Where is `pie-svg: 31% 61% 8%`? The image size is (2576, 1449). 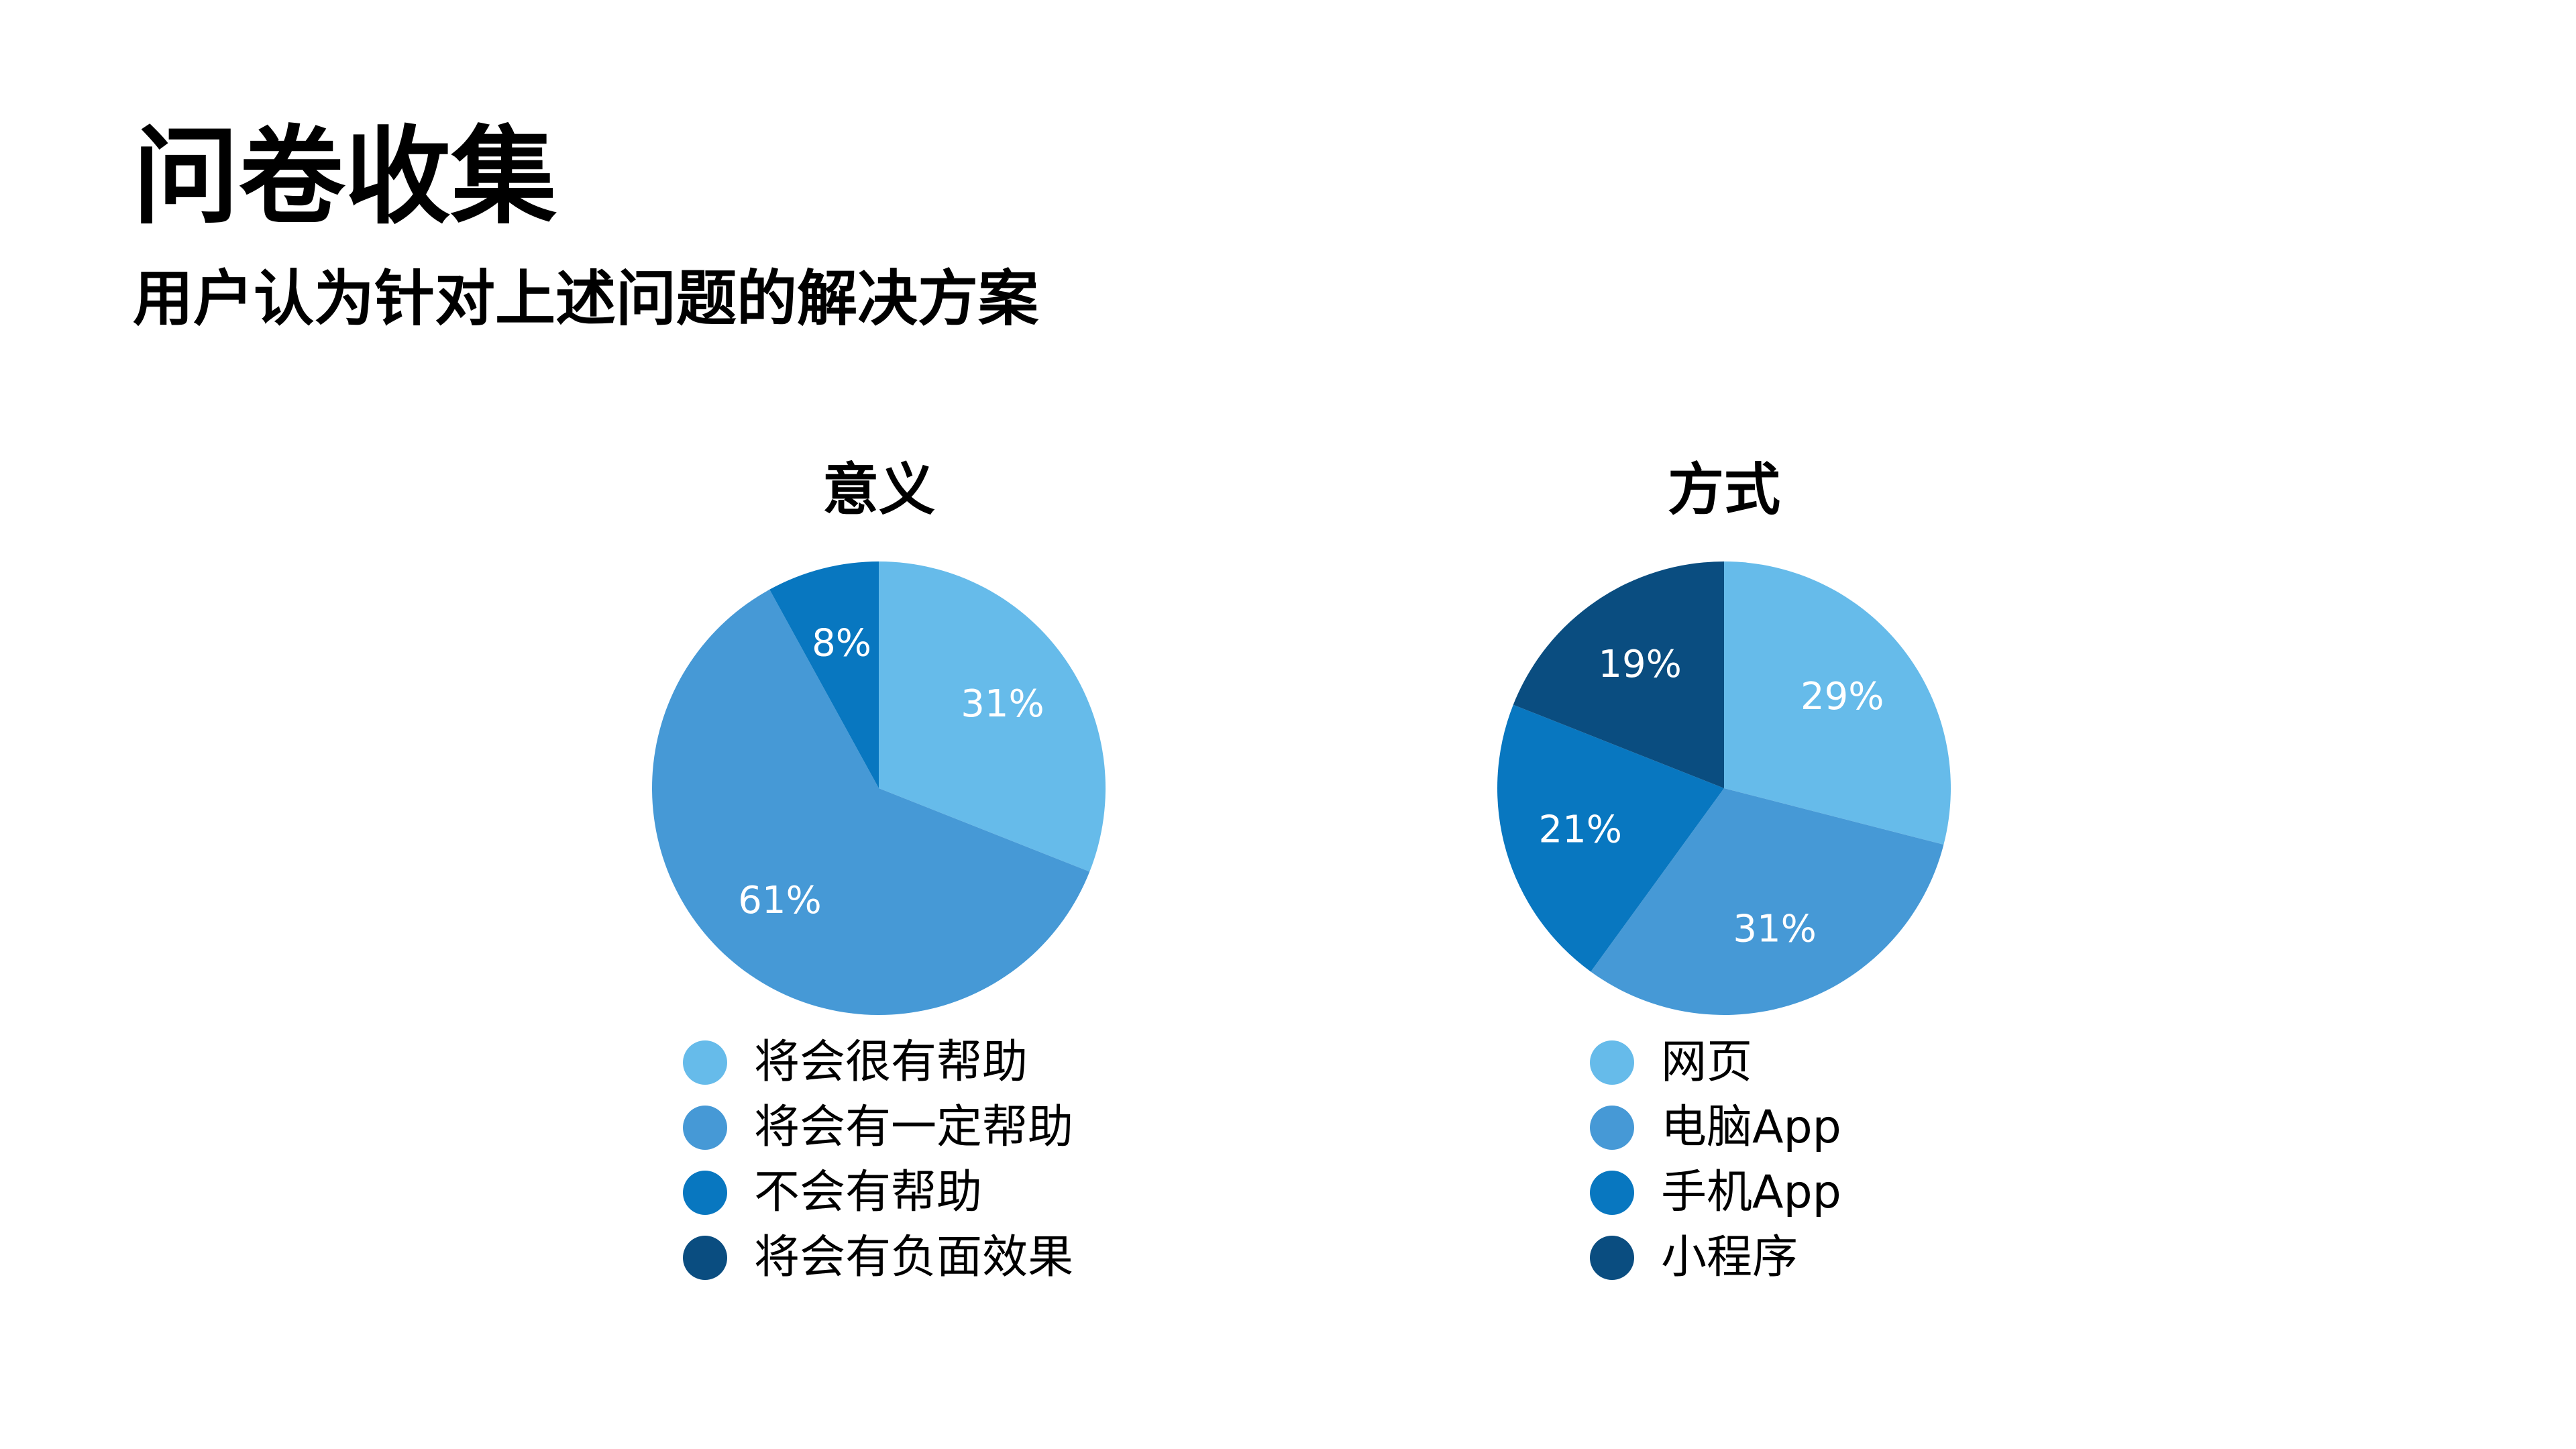
pie-svg: 31% 61% 8% is located at coordinates (878, 788).